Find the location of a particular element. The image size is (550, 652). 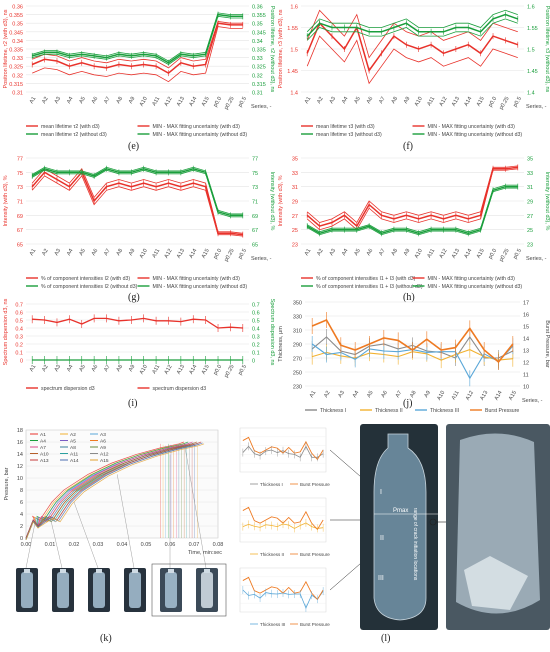

y2-tick-label: 0.2 is located at coordinates (256, 346).